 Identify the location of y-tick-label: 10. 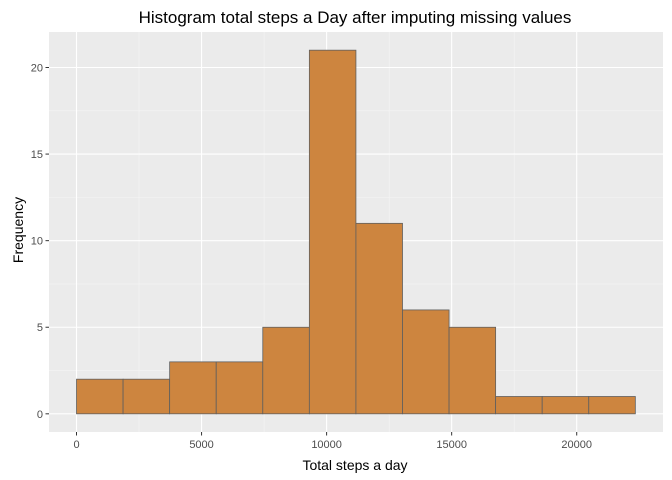
(37, 242).